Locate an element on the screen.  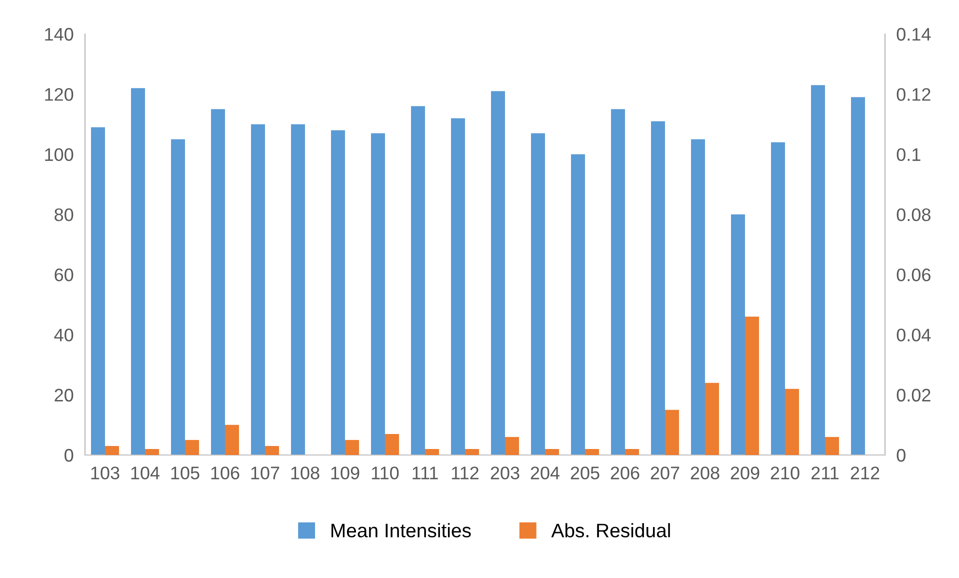
x-tick-label: 206 is located at coordinates (625, 473).